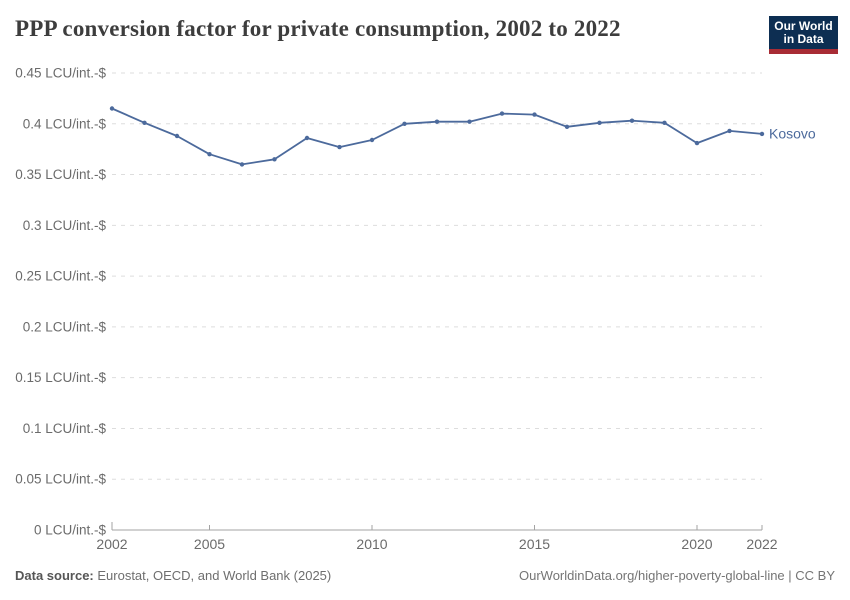  Describe the element at coordinates (803, 26) in the screenshot. I see `owid-logo-text-line1: Our World` at that location.